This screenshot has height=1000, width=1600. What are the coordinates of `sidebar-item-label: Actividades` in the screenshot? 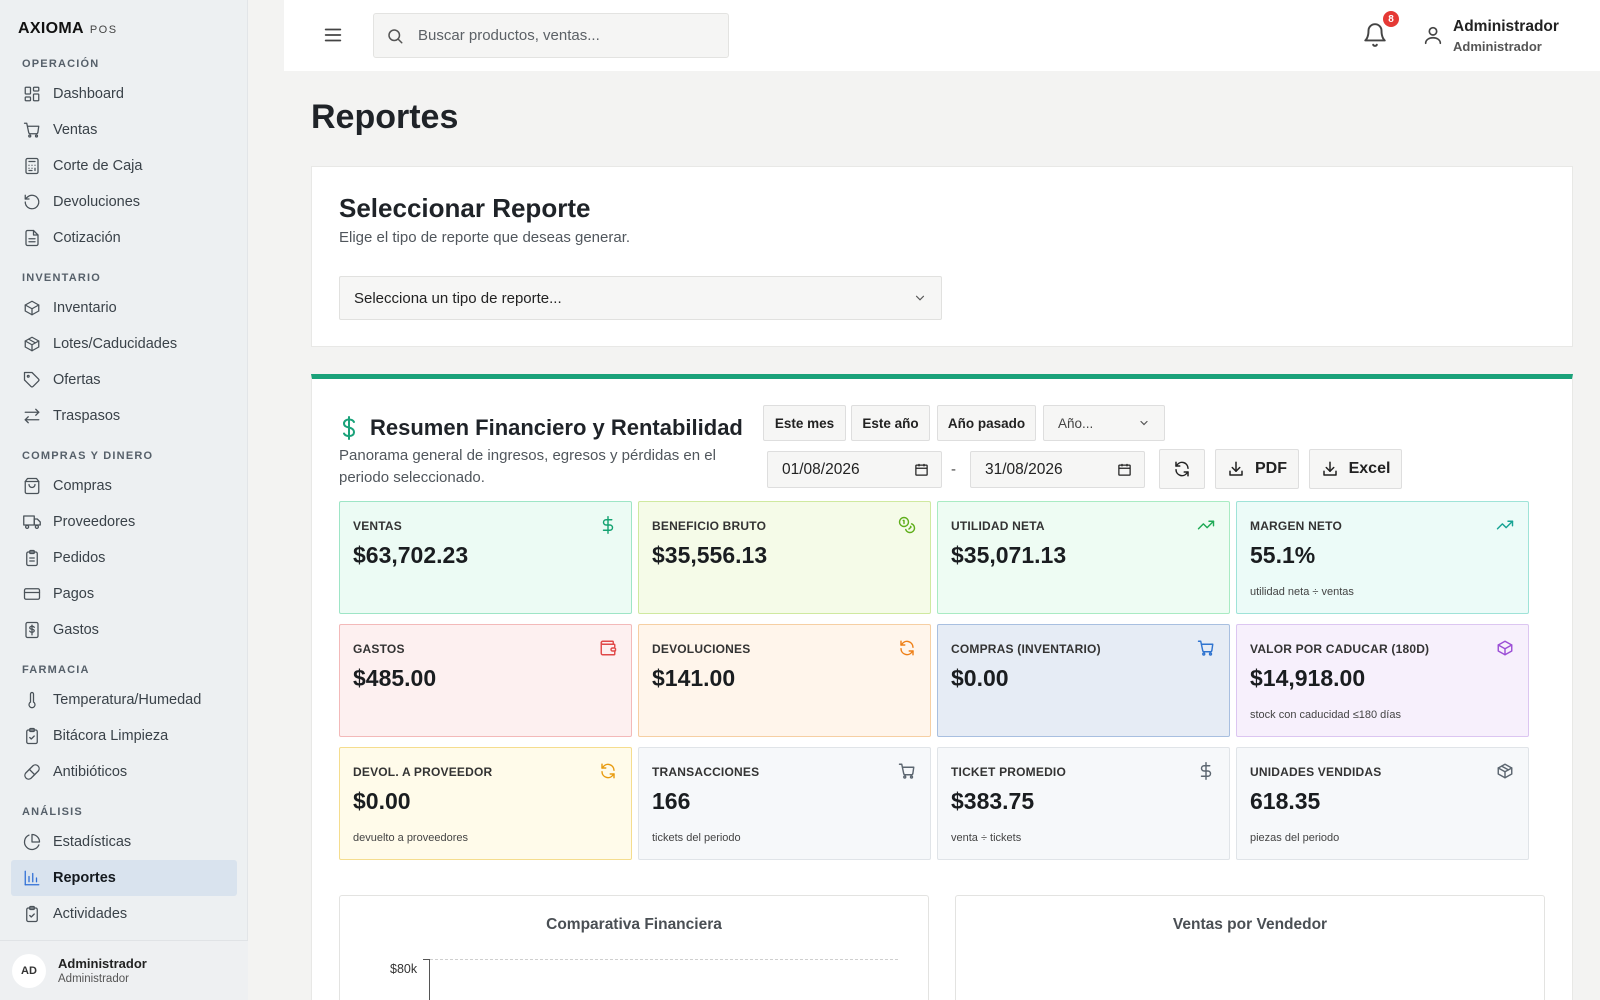 It's located at (90, 914).